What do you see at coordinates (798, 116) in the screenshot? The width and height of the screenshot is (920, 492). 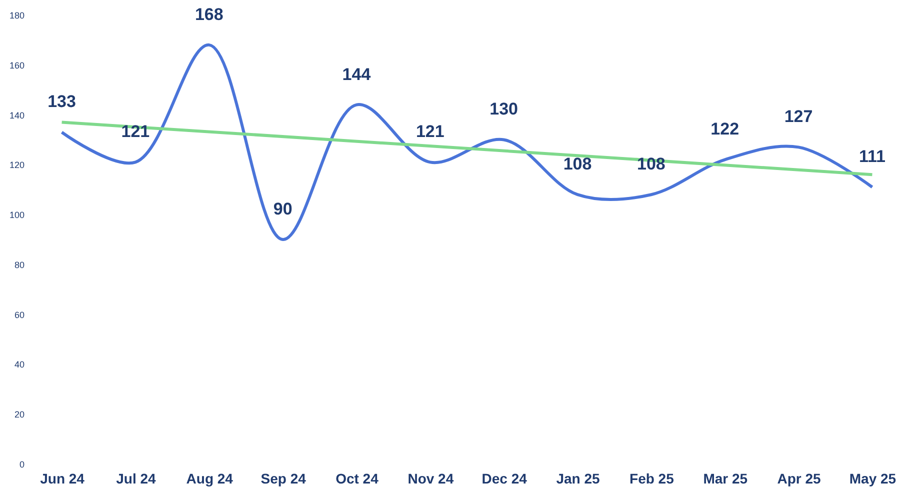 I see `data-label: 127` at bounding box center [798, 116].